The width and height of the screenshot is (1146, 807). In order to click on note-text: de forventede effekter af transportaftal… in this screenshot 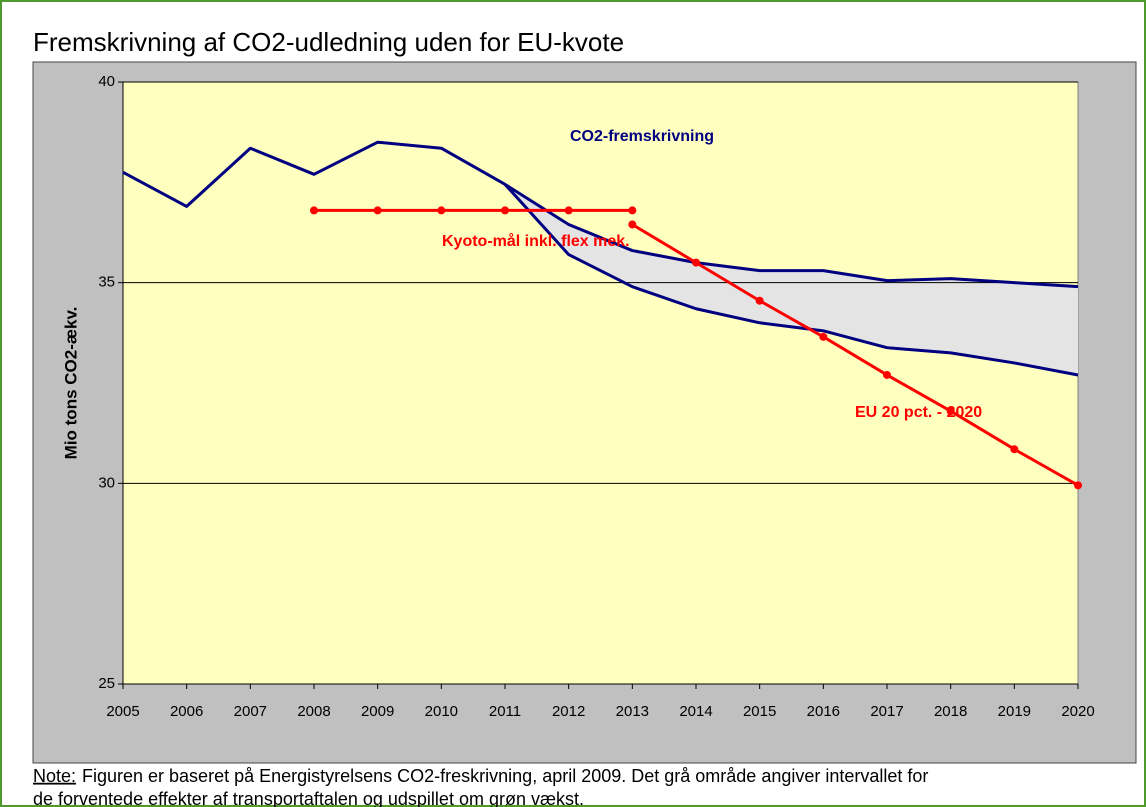, I will do `click(308, 798)`.